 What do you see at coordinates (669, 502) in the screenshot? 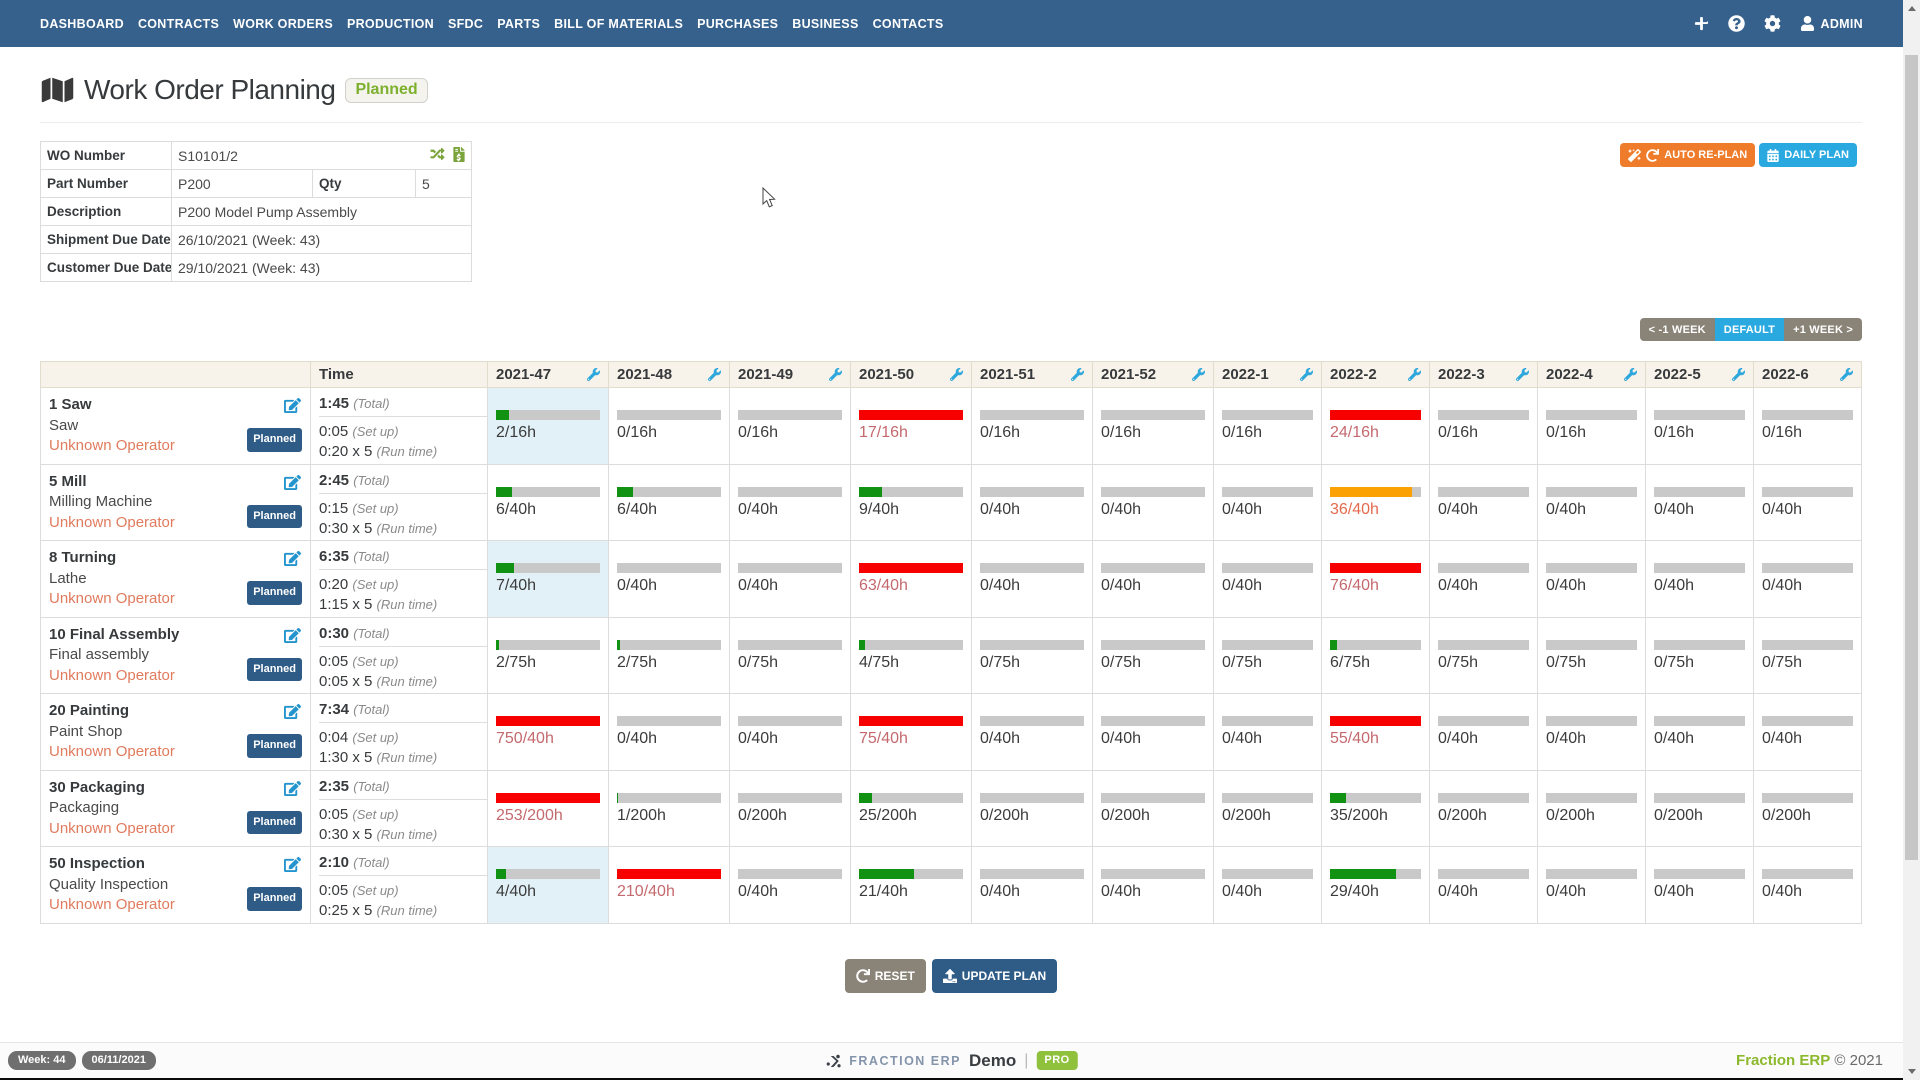
I see `usage-cell-2021-48: 6/40h` at bounding box center [669, 502].